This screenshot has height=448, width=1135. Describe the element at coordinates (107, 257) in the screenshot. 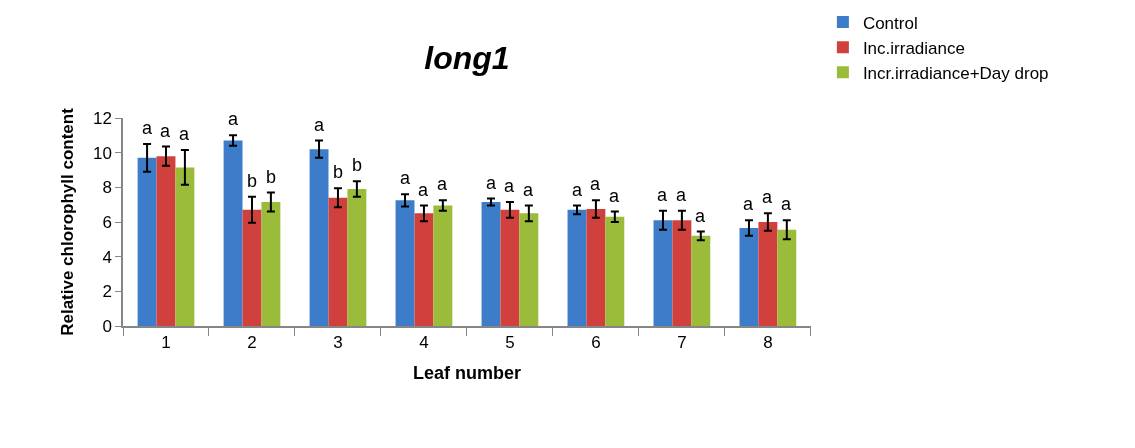

I see `y-tick-label: 4` at that location.